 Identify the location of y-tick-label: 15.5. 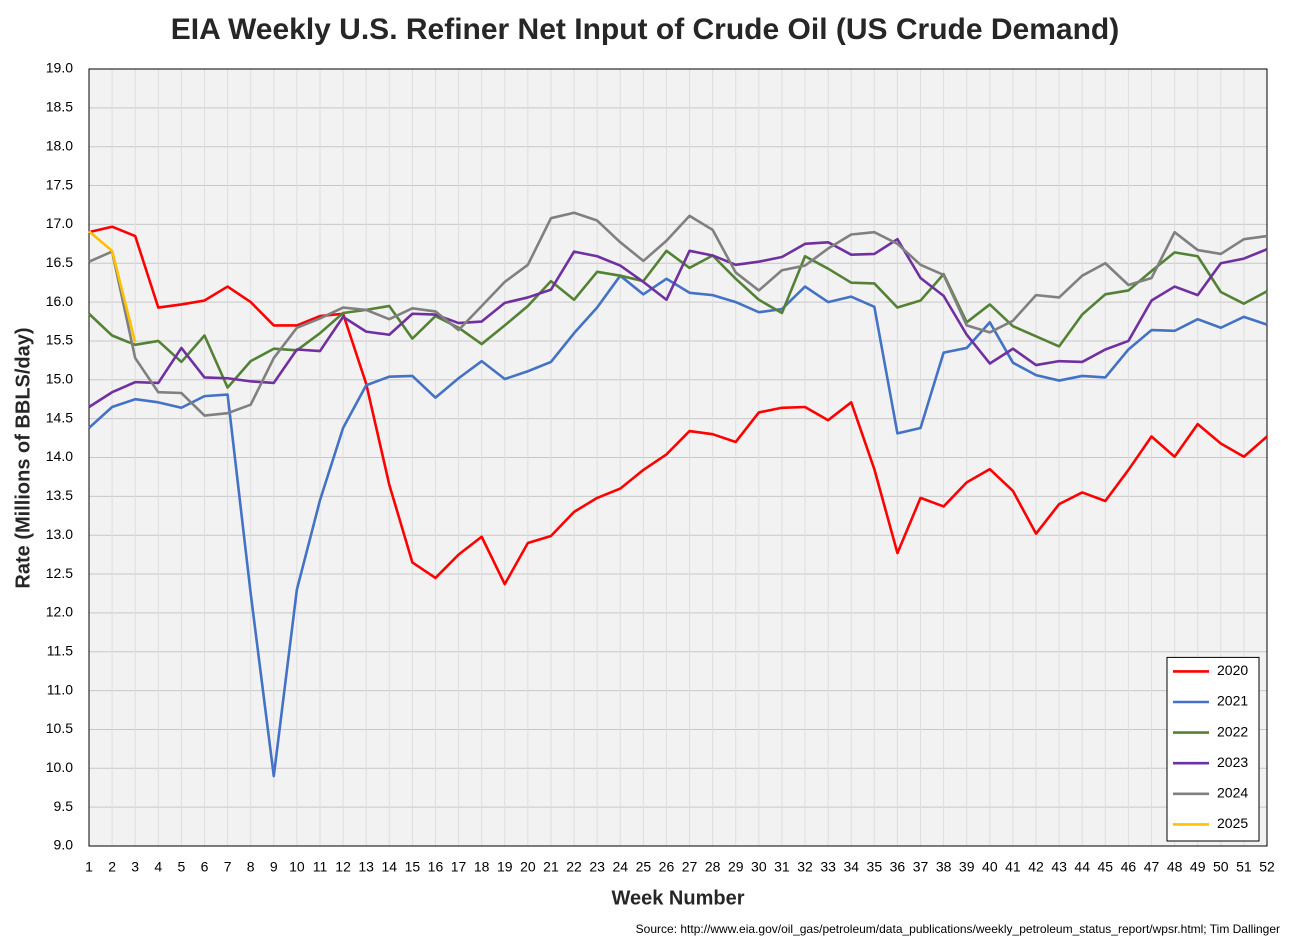
(59, 340).